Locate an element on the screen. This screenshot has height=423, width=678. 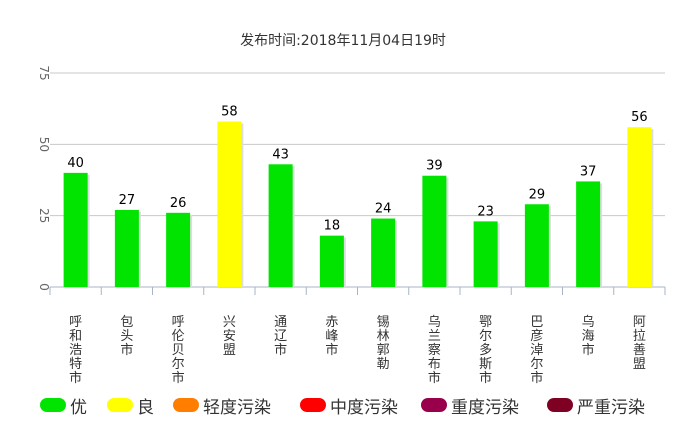
legend-item: 优 is located at coordinates (63, 405).